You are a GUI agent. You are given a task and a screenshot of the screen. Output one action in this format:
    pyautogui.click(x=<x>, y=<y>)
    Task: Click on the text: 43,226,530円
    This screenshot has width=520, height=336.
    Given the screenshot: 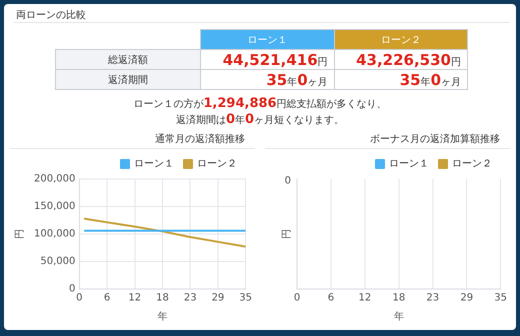 What is the action you would take?
    pyautogui.click(x=408, y=60)
    